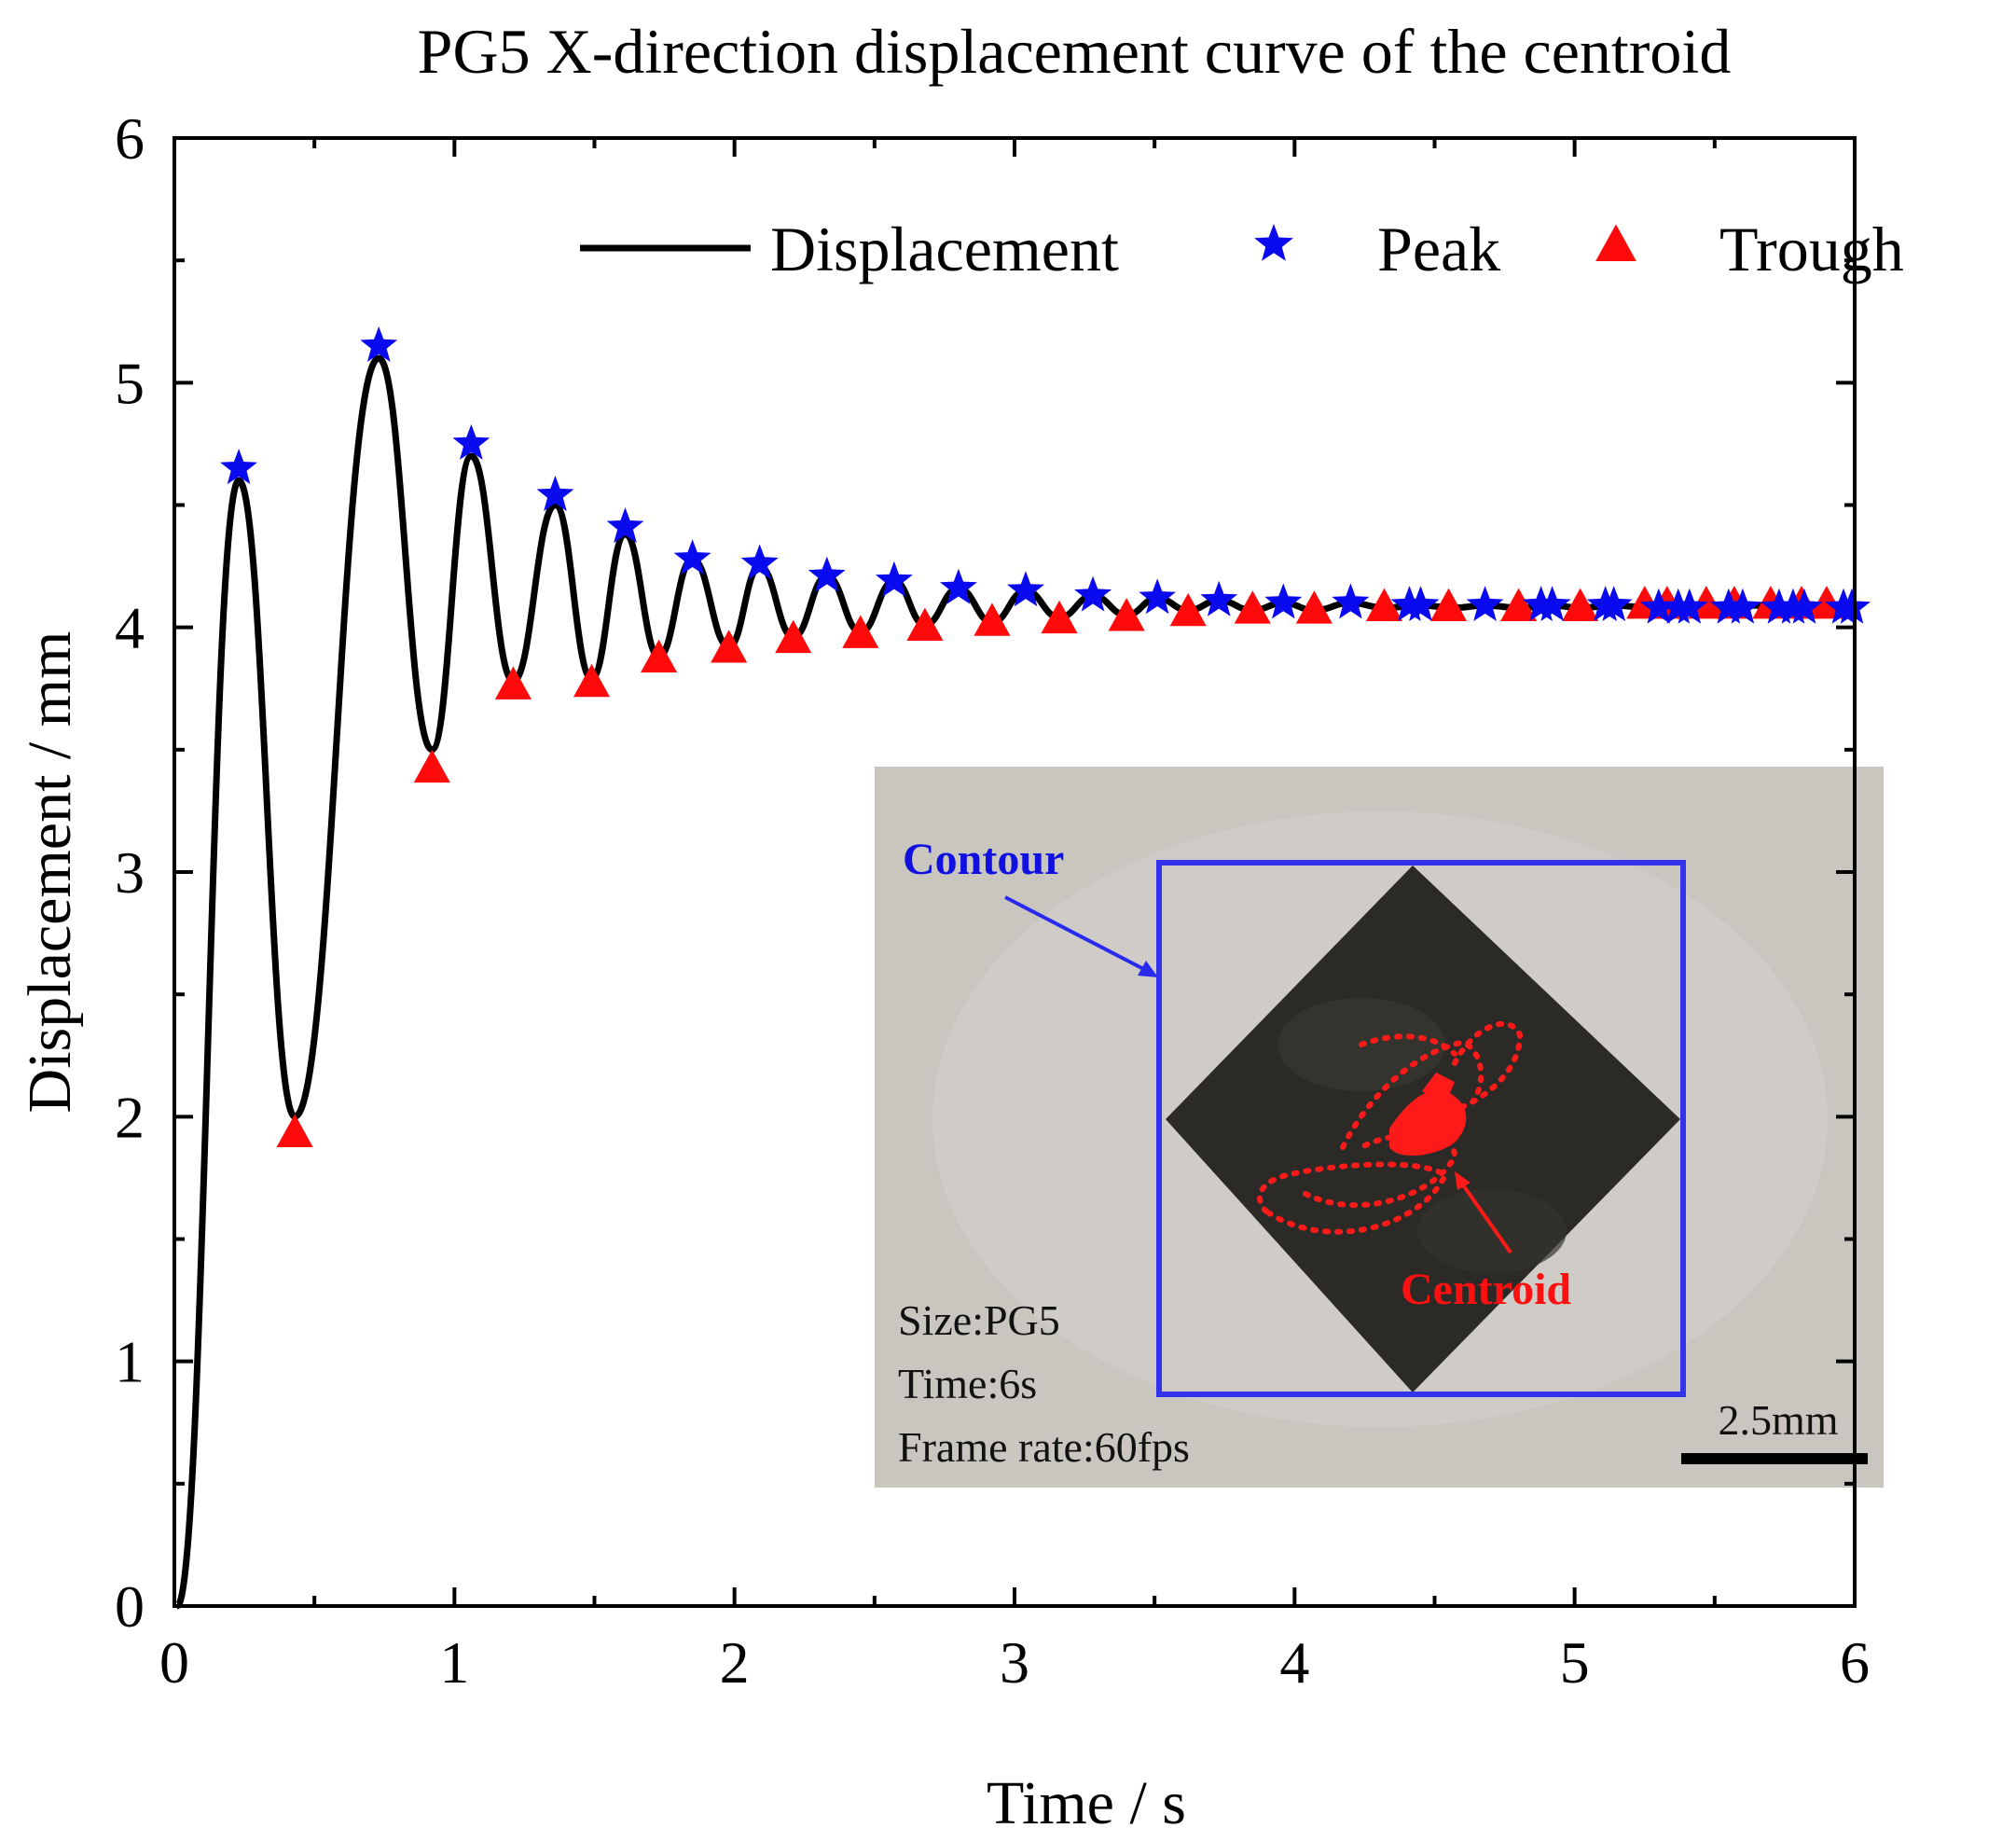  What do you see at coordinates (979, 1320) in the screenshot?
I see `inset-info-size: Size:PG5` at bounding box center [979, 1320].